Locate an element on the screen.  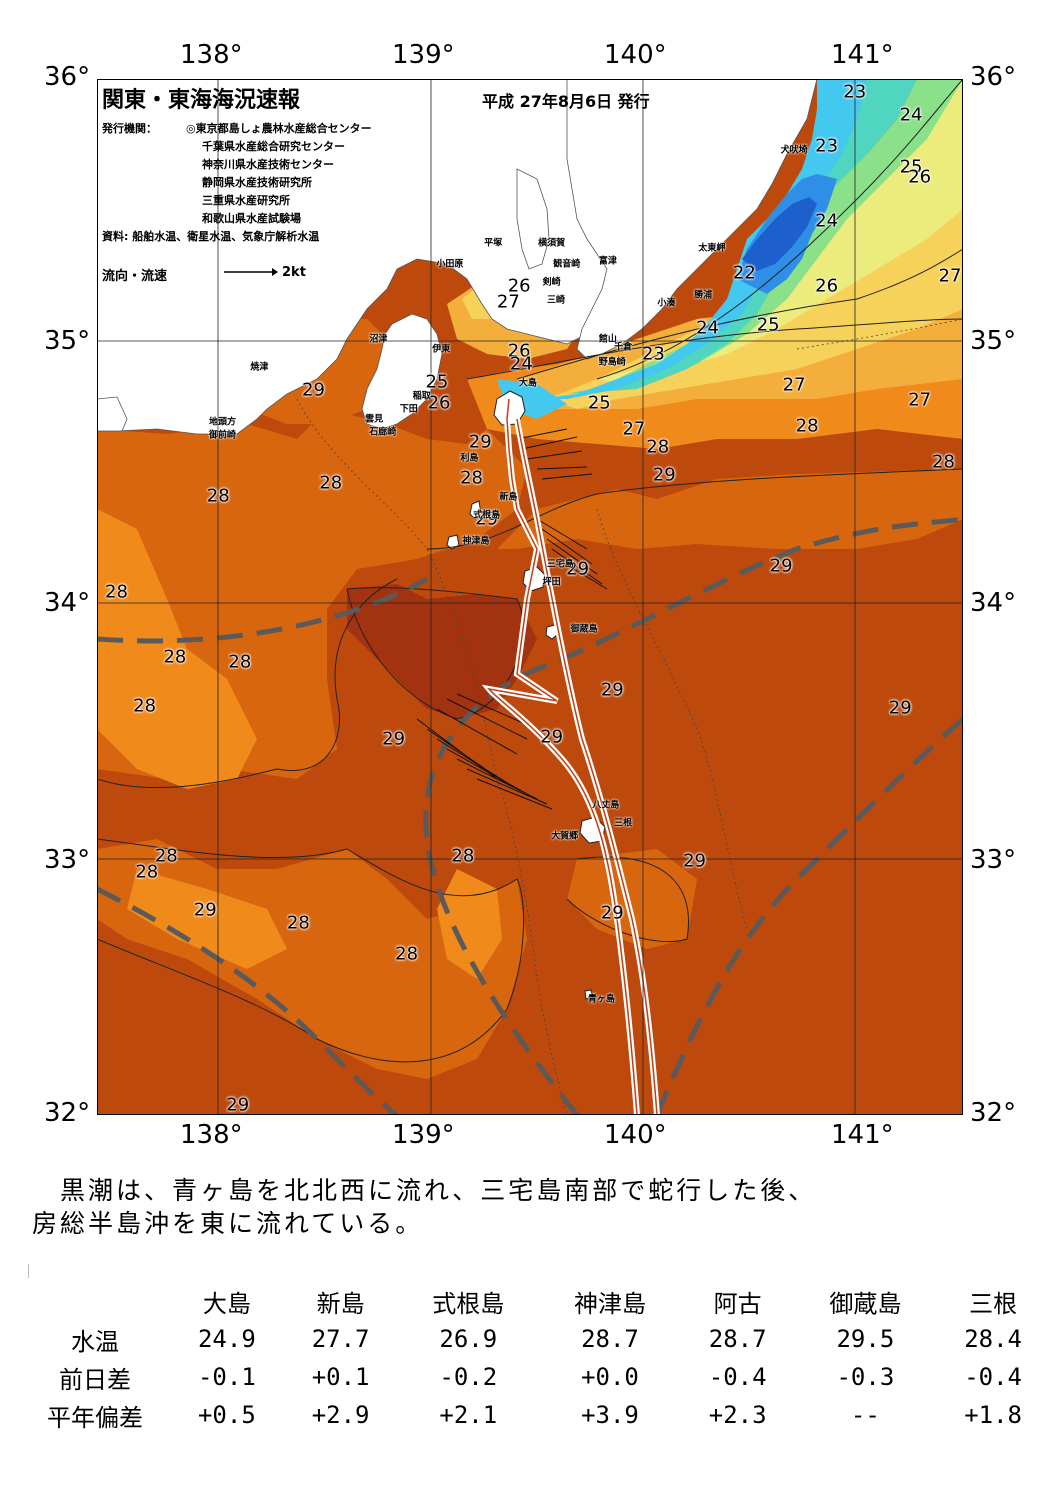
issuer-item: 静岡県水産技術研究所 is located at coordinates (257, 182).